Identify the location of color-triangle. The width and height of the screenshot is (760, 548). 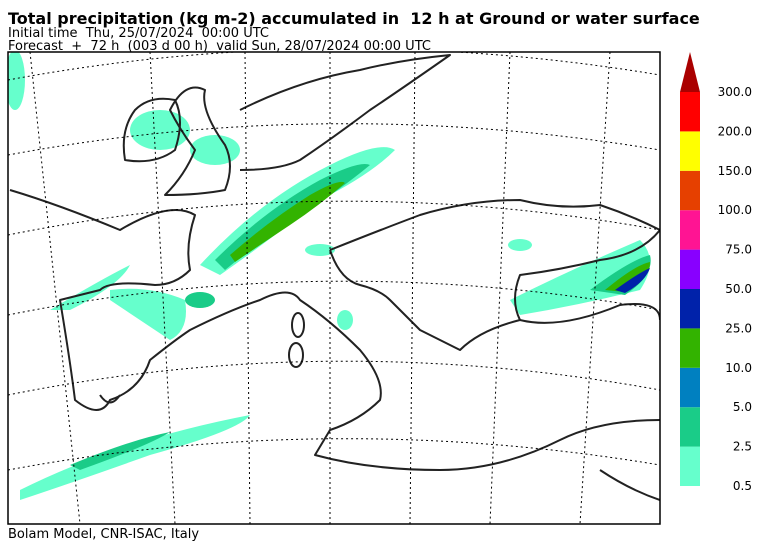
(690, 72).